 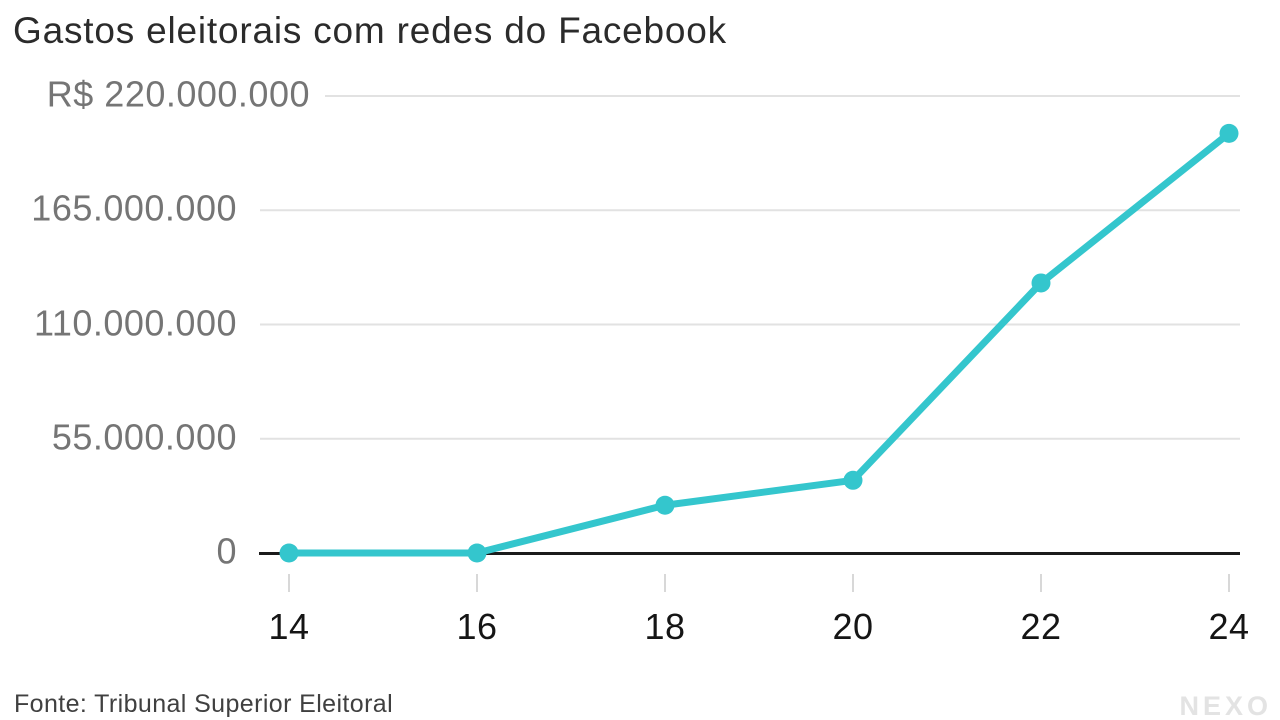 What do you see at coordinates (144, 437) in the screenshot?
I see `y-axis-label: 55.000.000` at bounding box center [144, 437].